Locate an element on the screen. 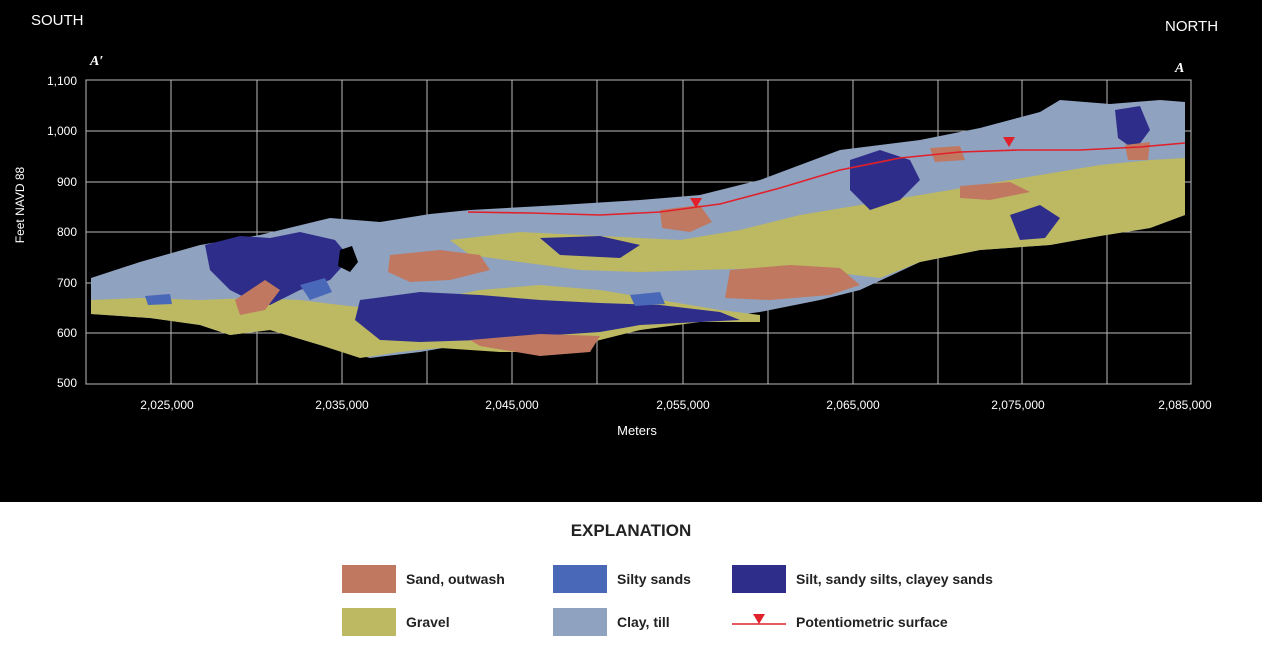 The image size is (1262, 649). silty-sands-swatch is located at coordinates (580, 579).